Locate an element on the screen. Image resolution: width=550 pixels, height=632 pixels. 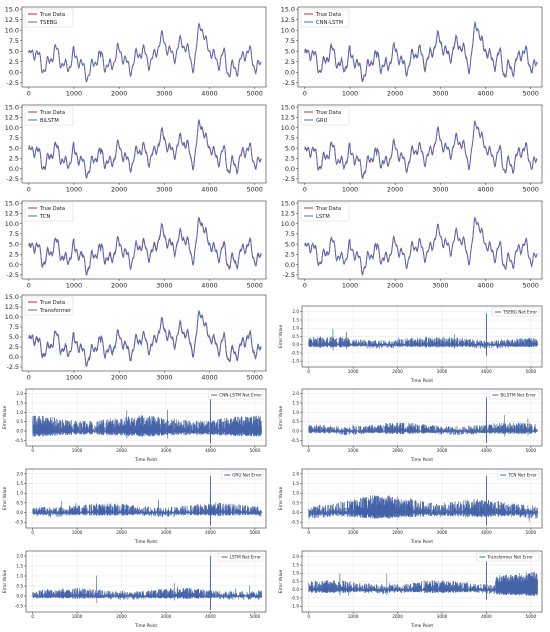
series-line-tsebg is located at coordinates (145, 52).